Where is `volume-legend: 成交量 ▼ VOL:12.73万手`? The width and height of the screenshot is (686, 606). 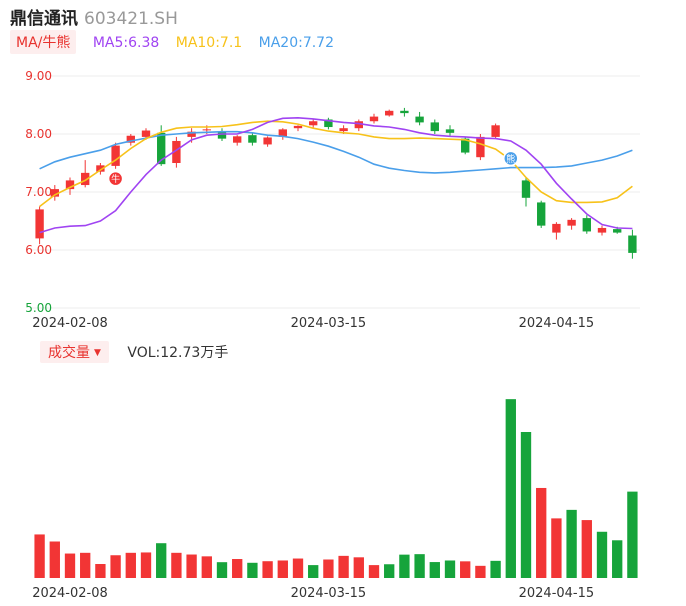 volume-legend: 成交量 ▼ VOL:12.73万手 is located at coordinates (134, 352).